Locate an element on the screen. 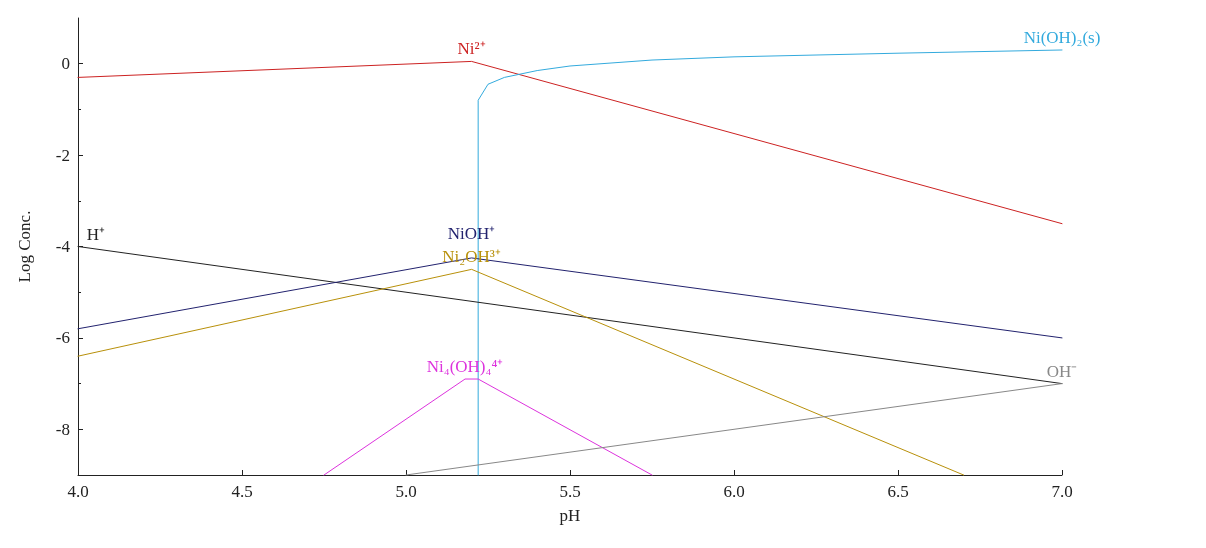  x-tick-label: 6.5 is located at coordinates (898, 491).